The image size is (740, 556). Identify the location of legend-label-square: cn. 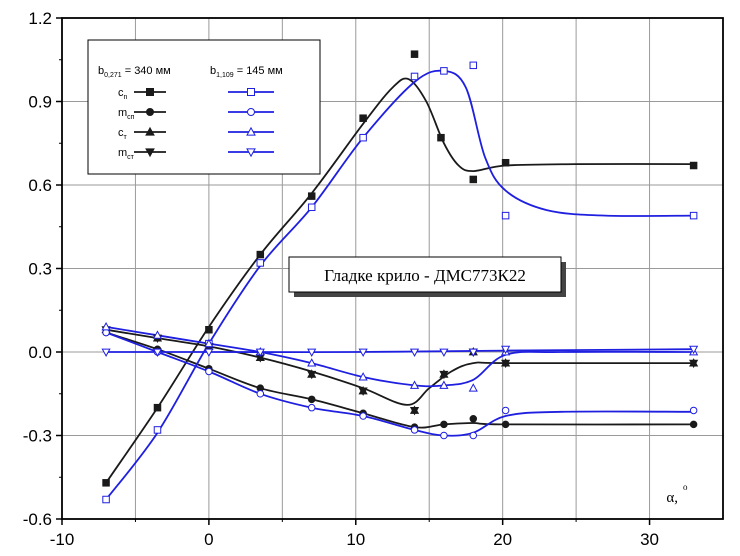
(123, 94).